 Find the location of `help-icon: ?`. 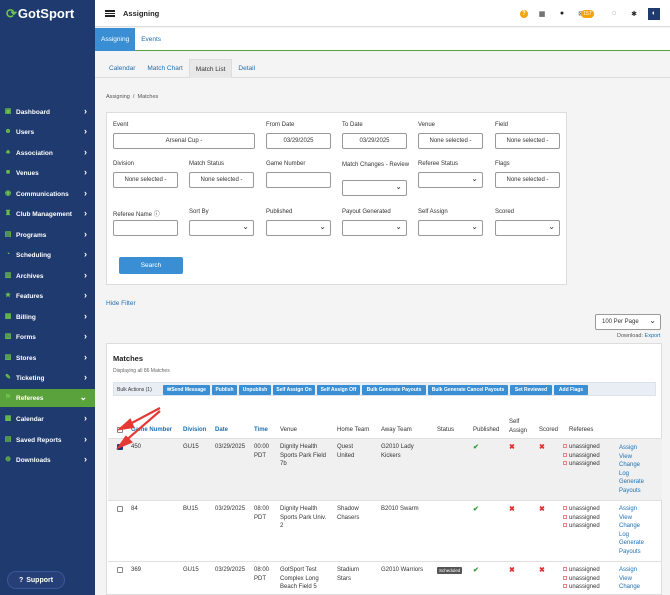

help-icon: ? is located at coordinates (524, 13).